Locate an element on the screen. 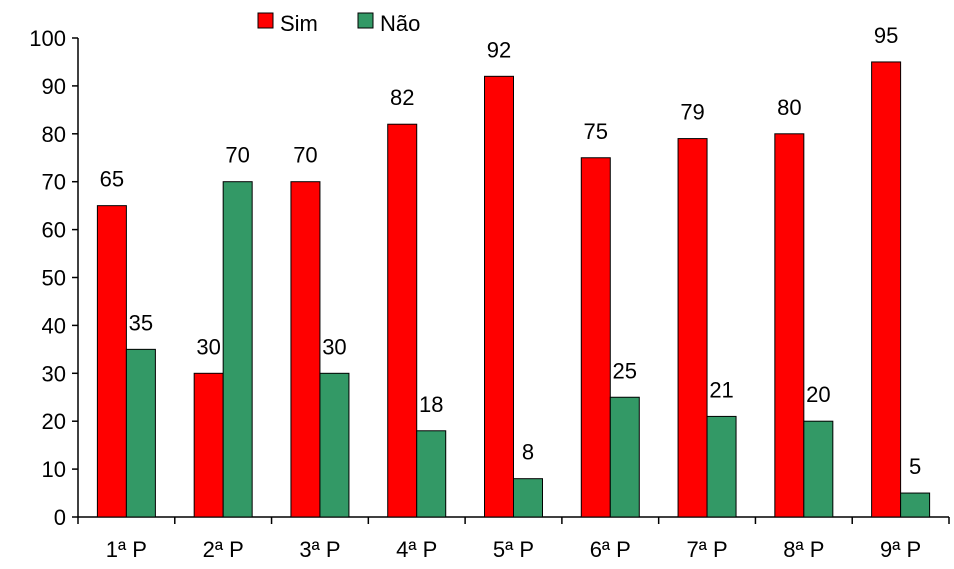 The image size is (954, 569). data-label-nao: 20 is located at coordinates (818, 394).